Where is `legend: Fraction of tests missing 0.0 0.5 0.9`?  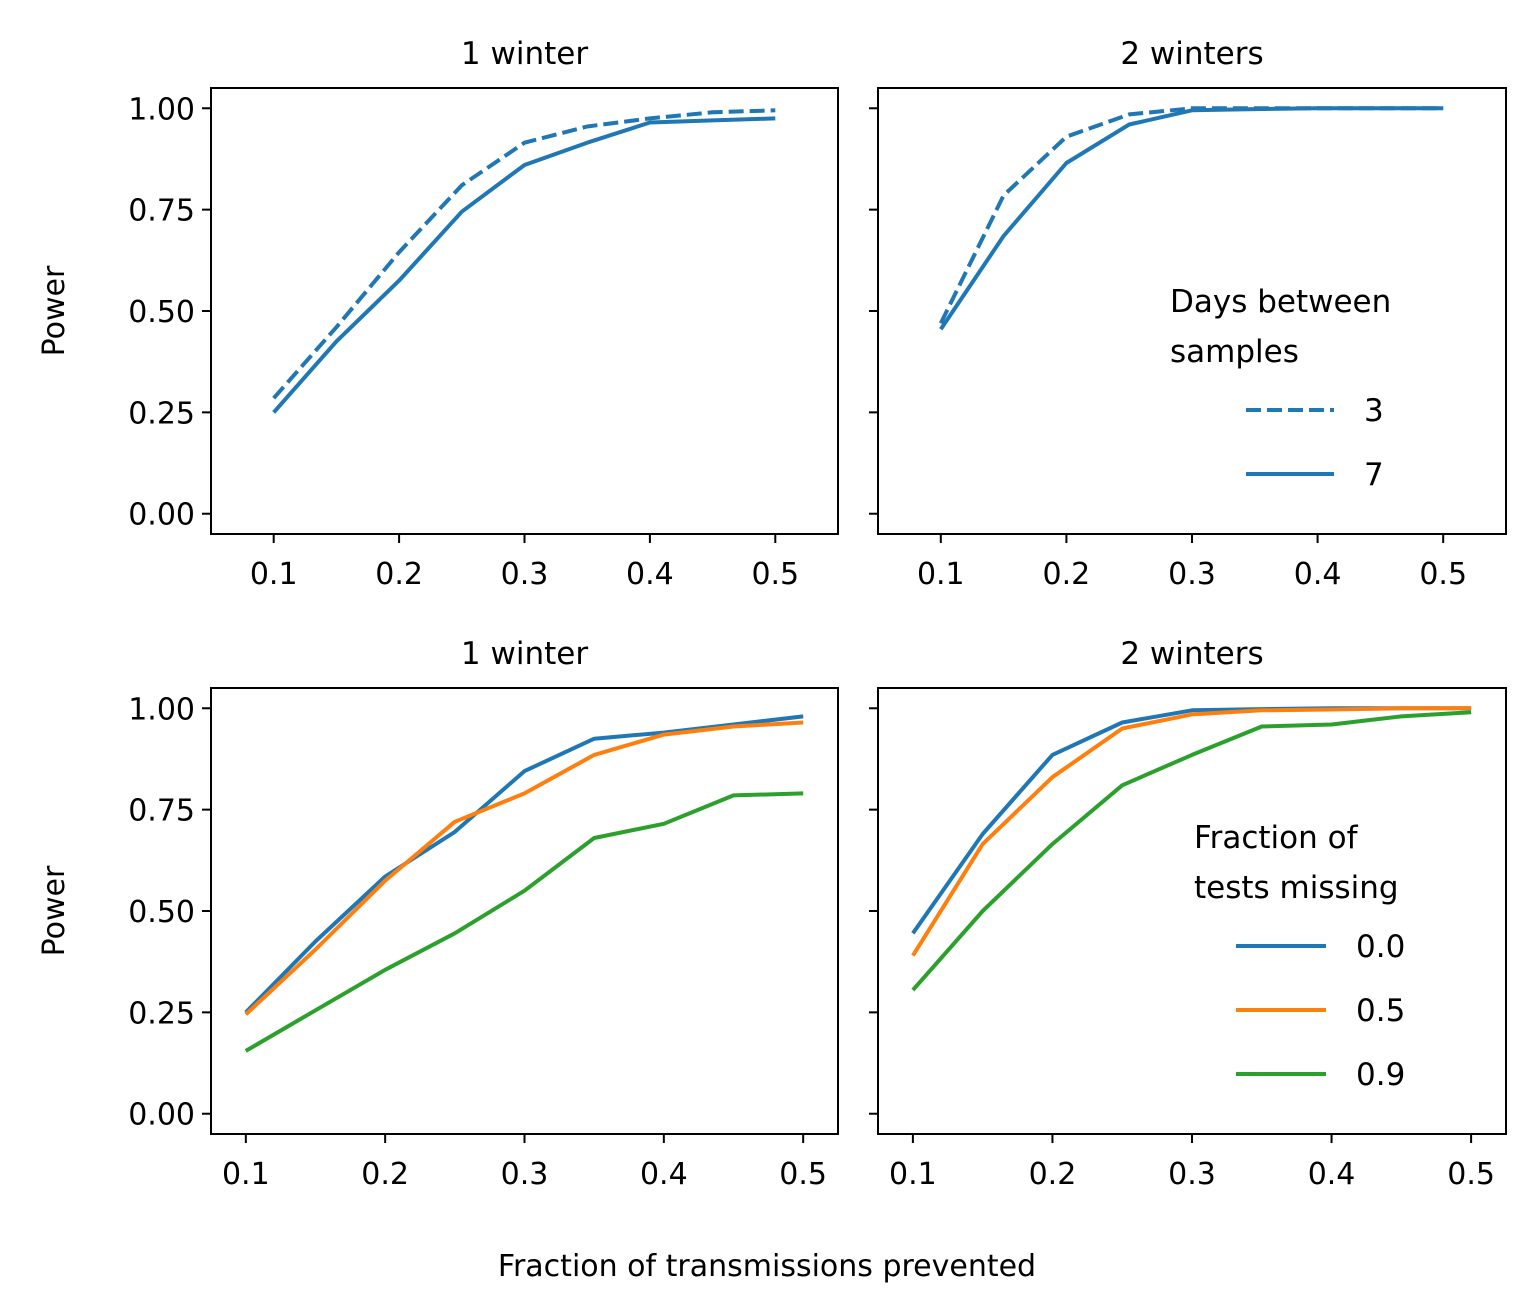
legend: Fraction of tests missing 0.0 0.5 0.9 is located at coordinates (1299, 956).